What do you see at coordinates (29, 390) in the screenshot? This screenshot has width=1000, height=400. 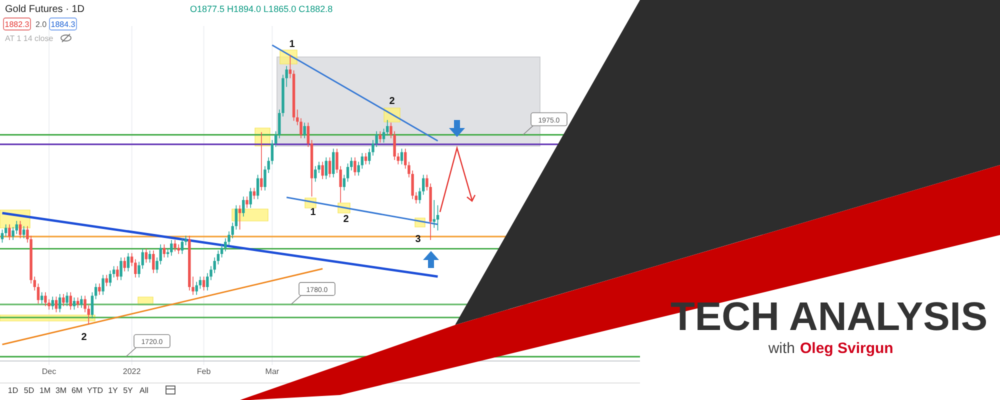 I see `text: 5D` at bounding box center [29, 390].